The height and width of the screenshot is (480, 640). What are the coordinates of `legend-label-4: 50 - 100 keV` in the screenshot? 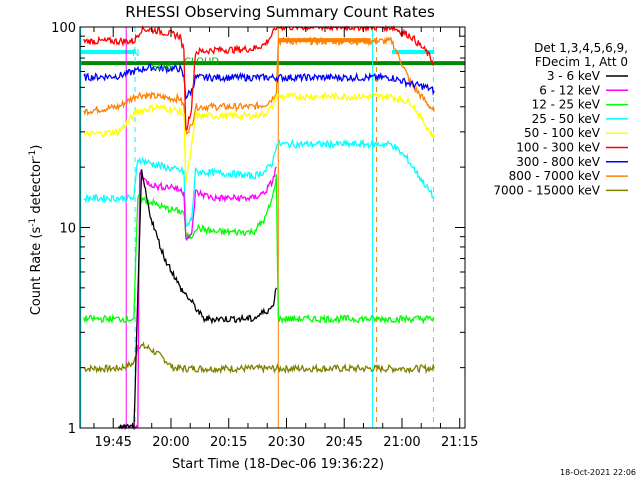 It's located at (562, 133).